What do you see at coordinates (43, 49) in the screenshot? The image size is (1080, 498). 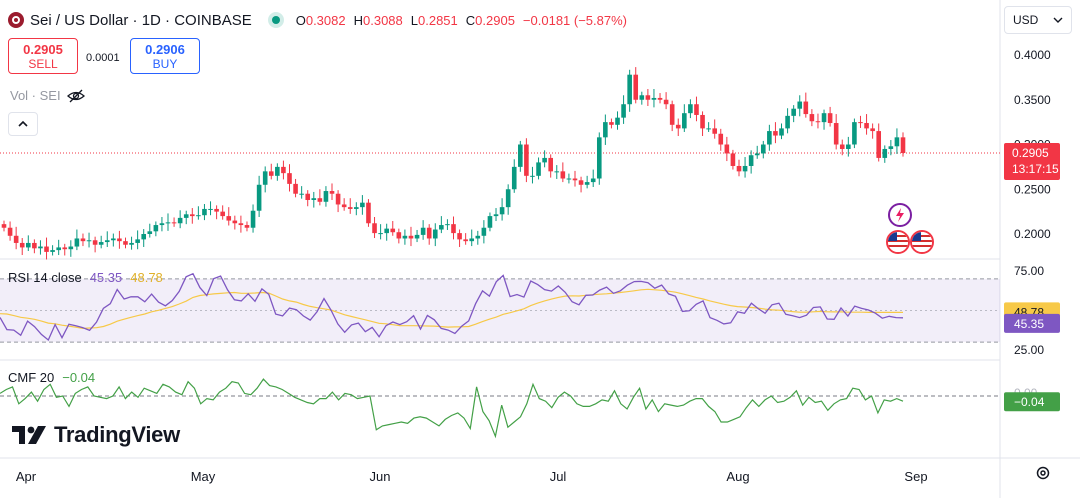 I see `sell-price: 0.2905` at bounding box center [43, 49].